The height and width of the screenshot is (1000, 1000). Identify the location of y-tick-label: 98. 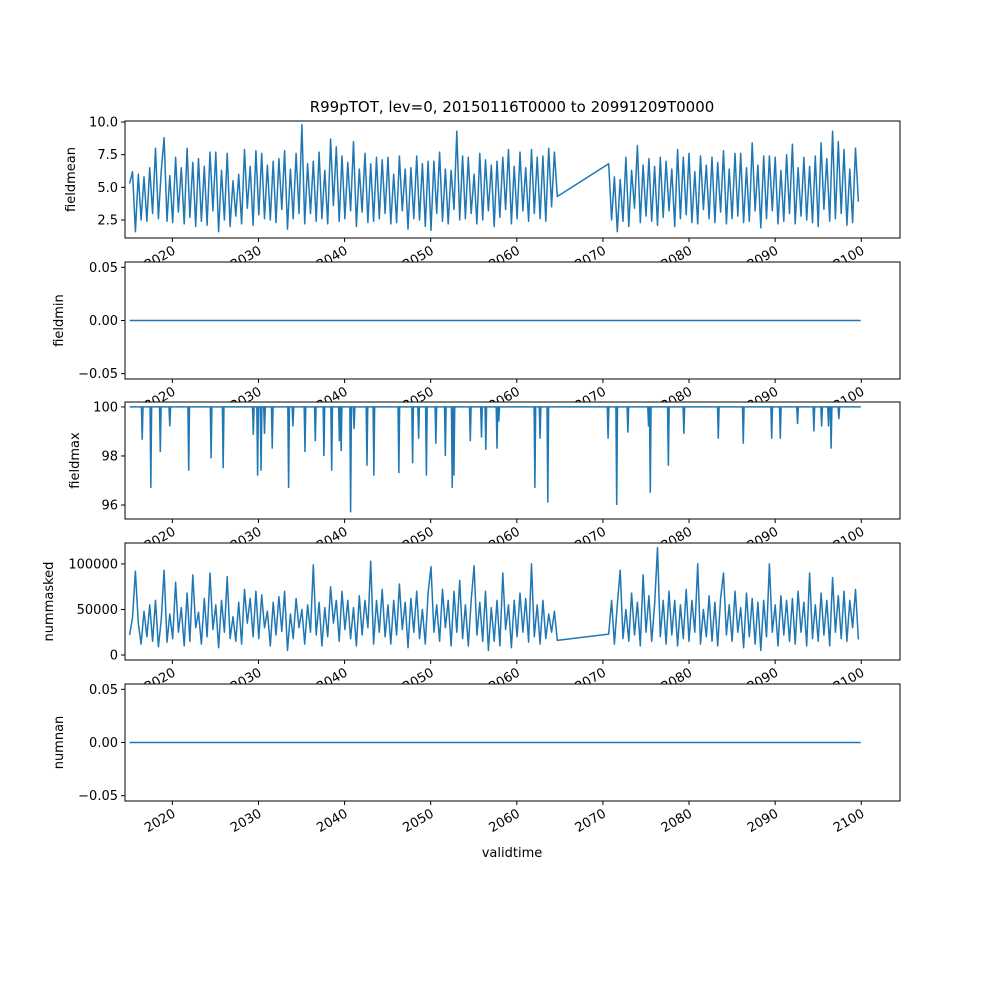
(109, 456).